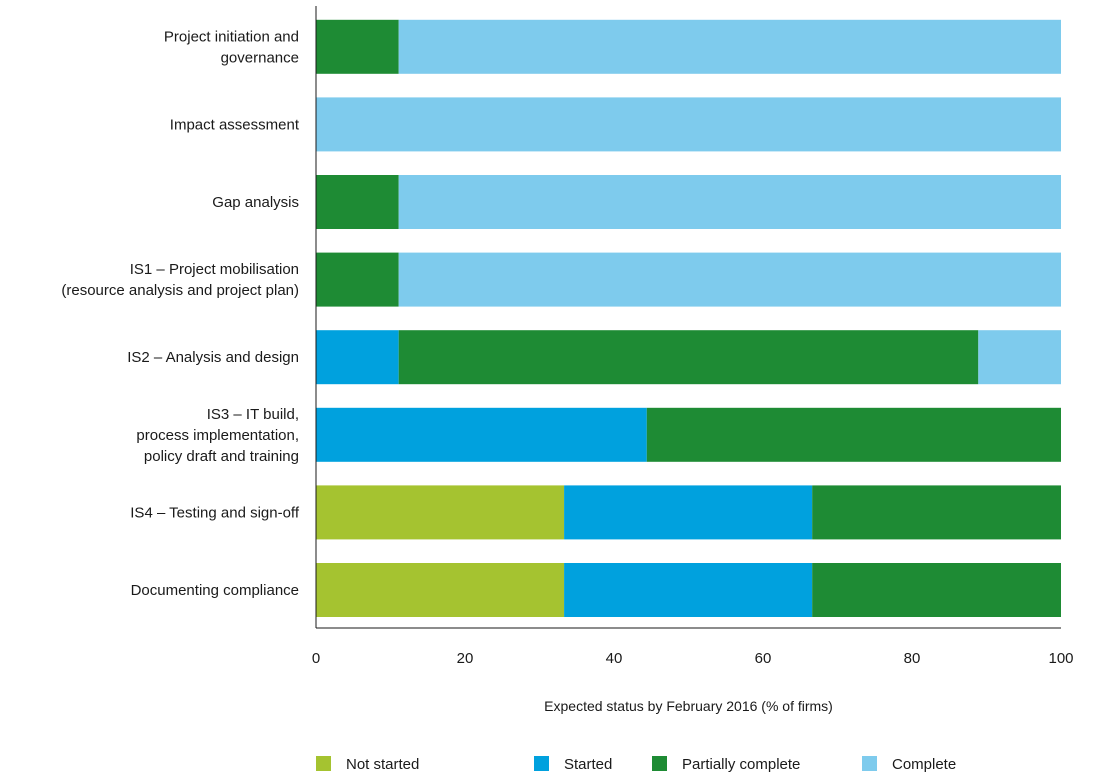 The image size is (1096, 780). I want to click on category-label-line: Impact assessment, so click(235, 124).